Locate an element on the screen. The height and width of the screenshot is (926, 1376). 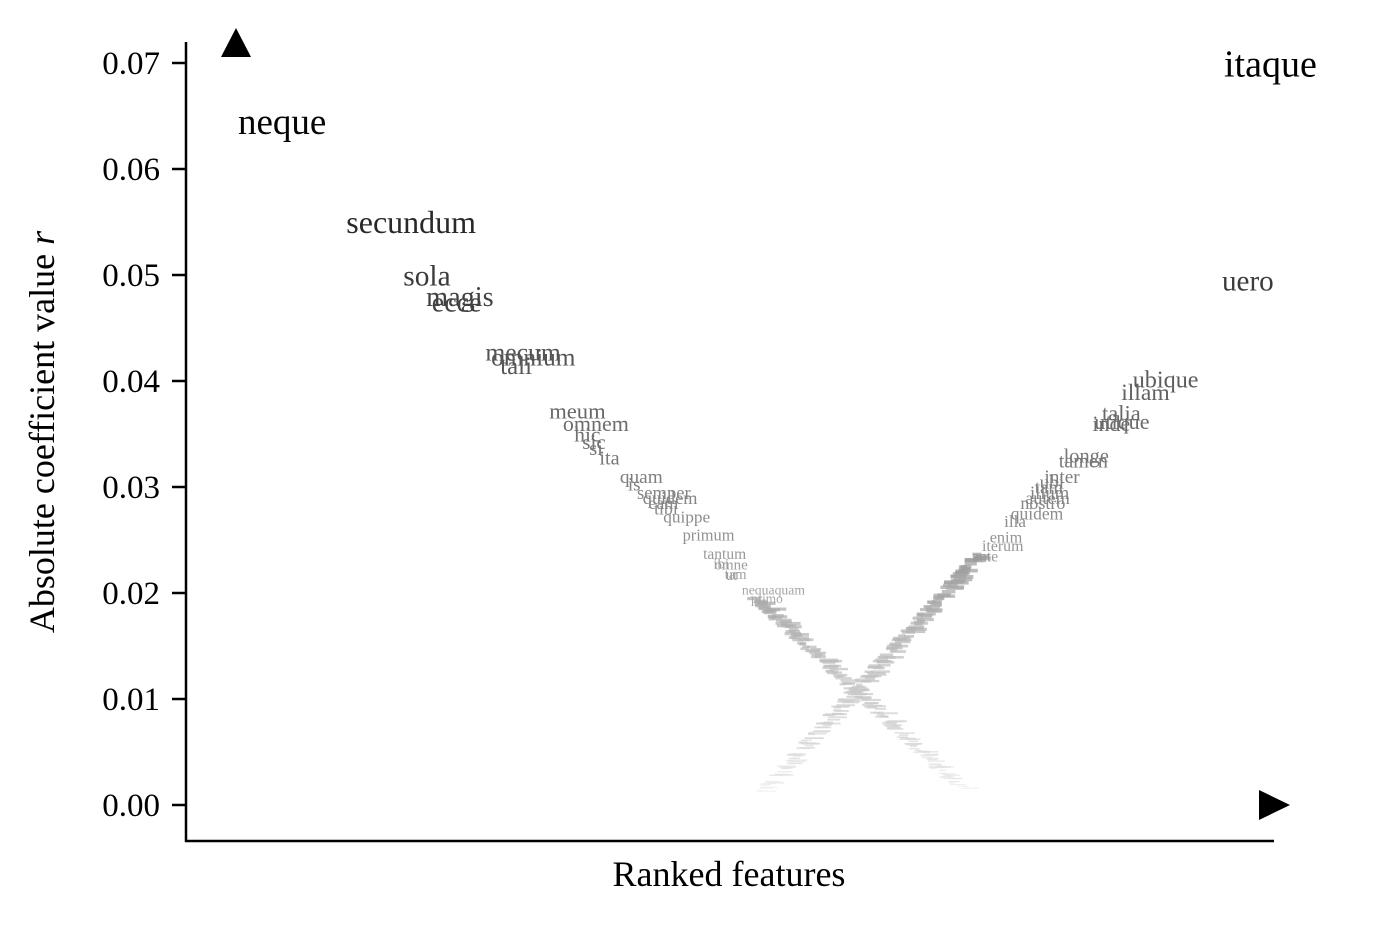
y-tick-label: 0.01 is located at coordinates (131, 700).